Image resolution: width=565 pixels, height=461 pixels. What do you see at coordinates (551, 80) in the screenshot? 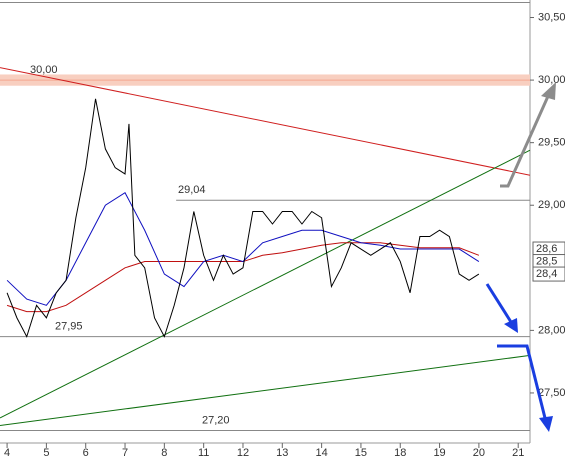
I see `y-tick-label: 30,00` at bounding box center [551, 80].